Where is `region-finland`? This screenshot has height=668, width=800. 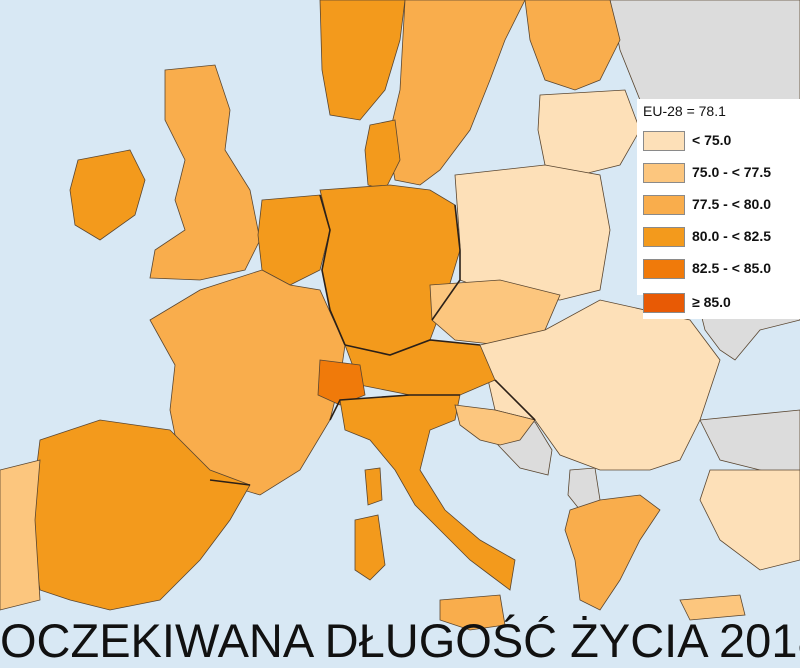
region-finland is located at coordinates (572, 45).